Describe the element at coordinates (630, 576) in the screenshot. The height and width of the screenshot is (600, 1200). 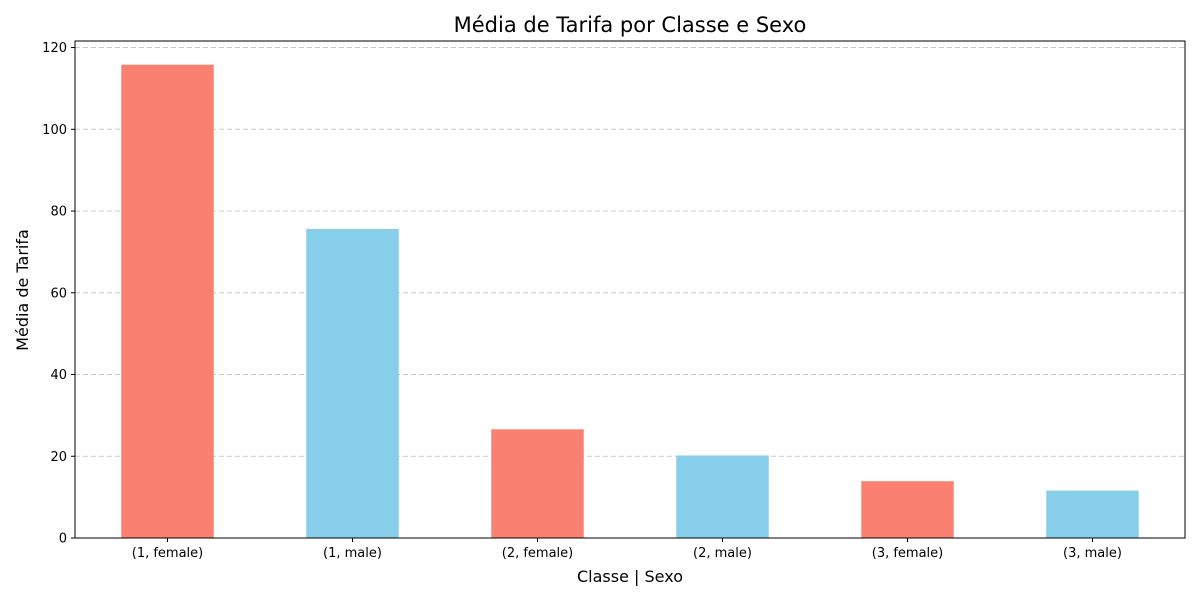
I see `x-axis-label: Classe | Sexo` at that location.